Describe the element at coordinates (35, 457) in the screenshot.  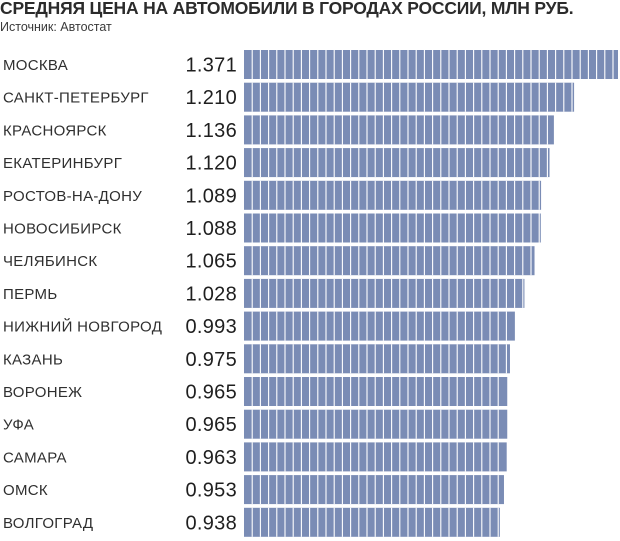
I see `category-label: САМАРА` at that location.